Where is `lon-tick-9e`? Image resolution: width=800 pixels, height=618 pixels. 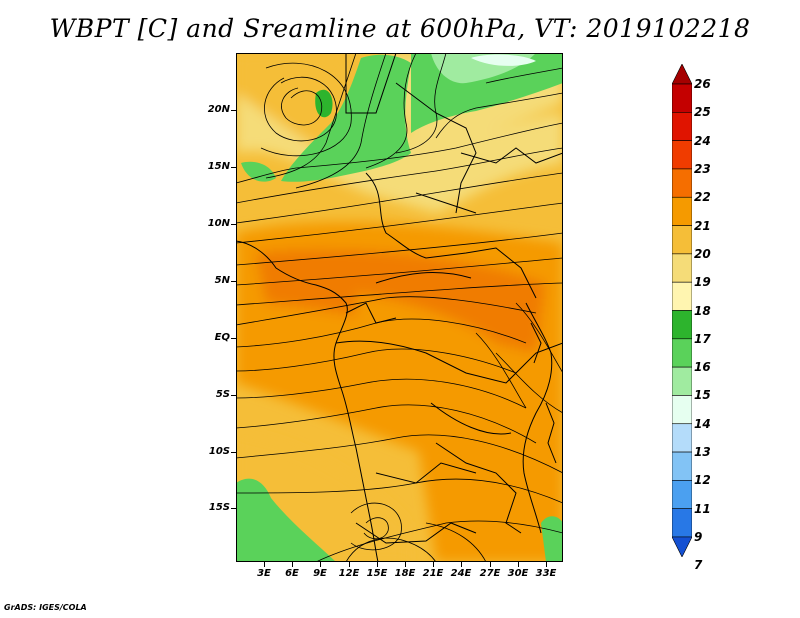 lon-tick-9e is located at coordinates (320, 564).